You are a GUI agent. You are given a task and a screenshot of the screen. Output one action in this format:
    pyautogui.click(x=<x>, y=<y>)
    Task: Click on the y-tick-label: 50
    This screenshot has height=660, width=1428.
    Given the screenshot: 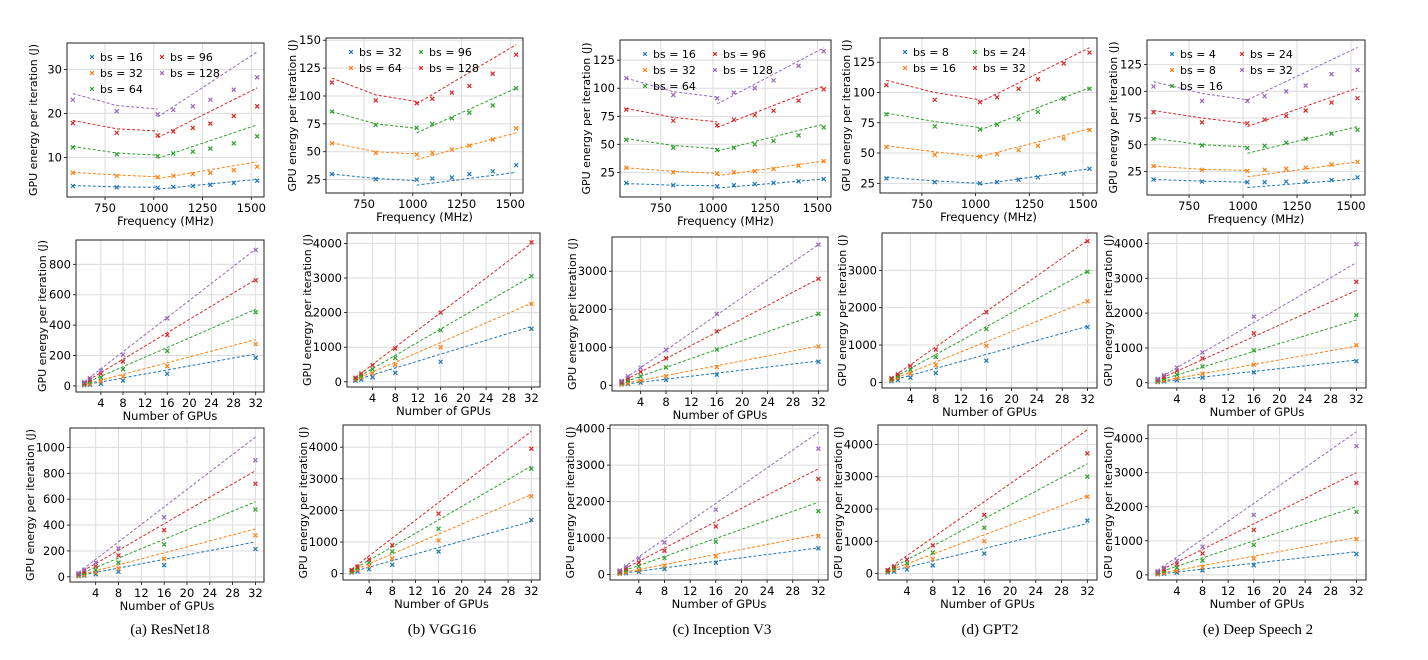 What is the action you would take?
    pyautogui.click(x=607, y=144)
    